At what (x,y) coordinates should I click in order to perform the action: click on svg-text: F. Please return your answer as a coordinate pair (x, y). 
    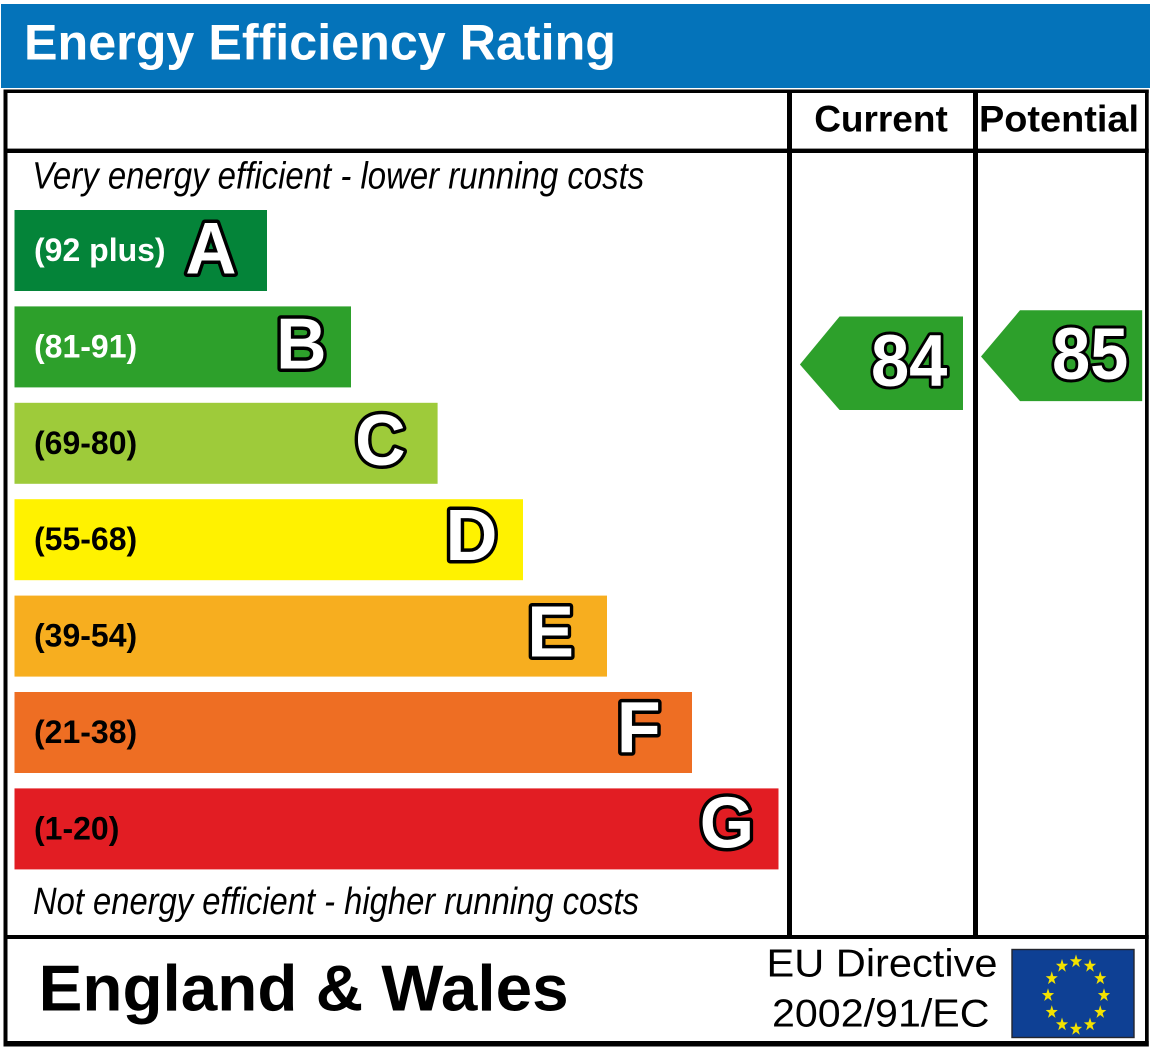
    Looking at the image, I should click on (639, 729).